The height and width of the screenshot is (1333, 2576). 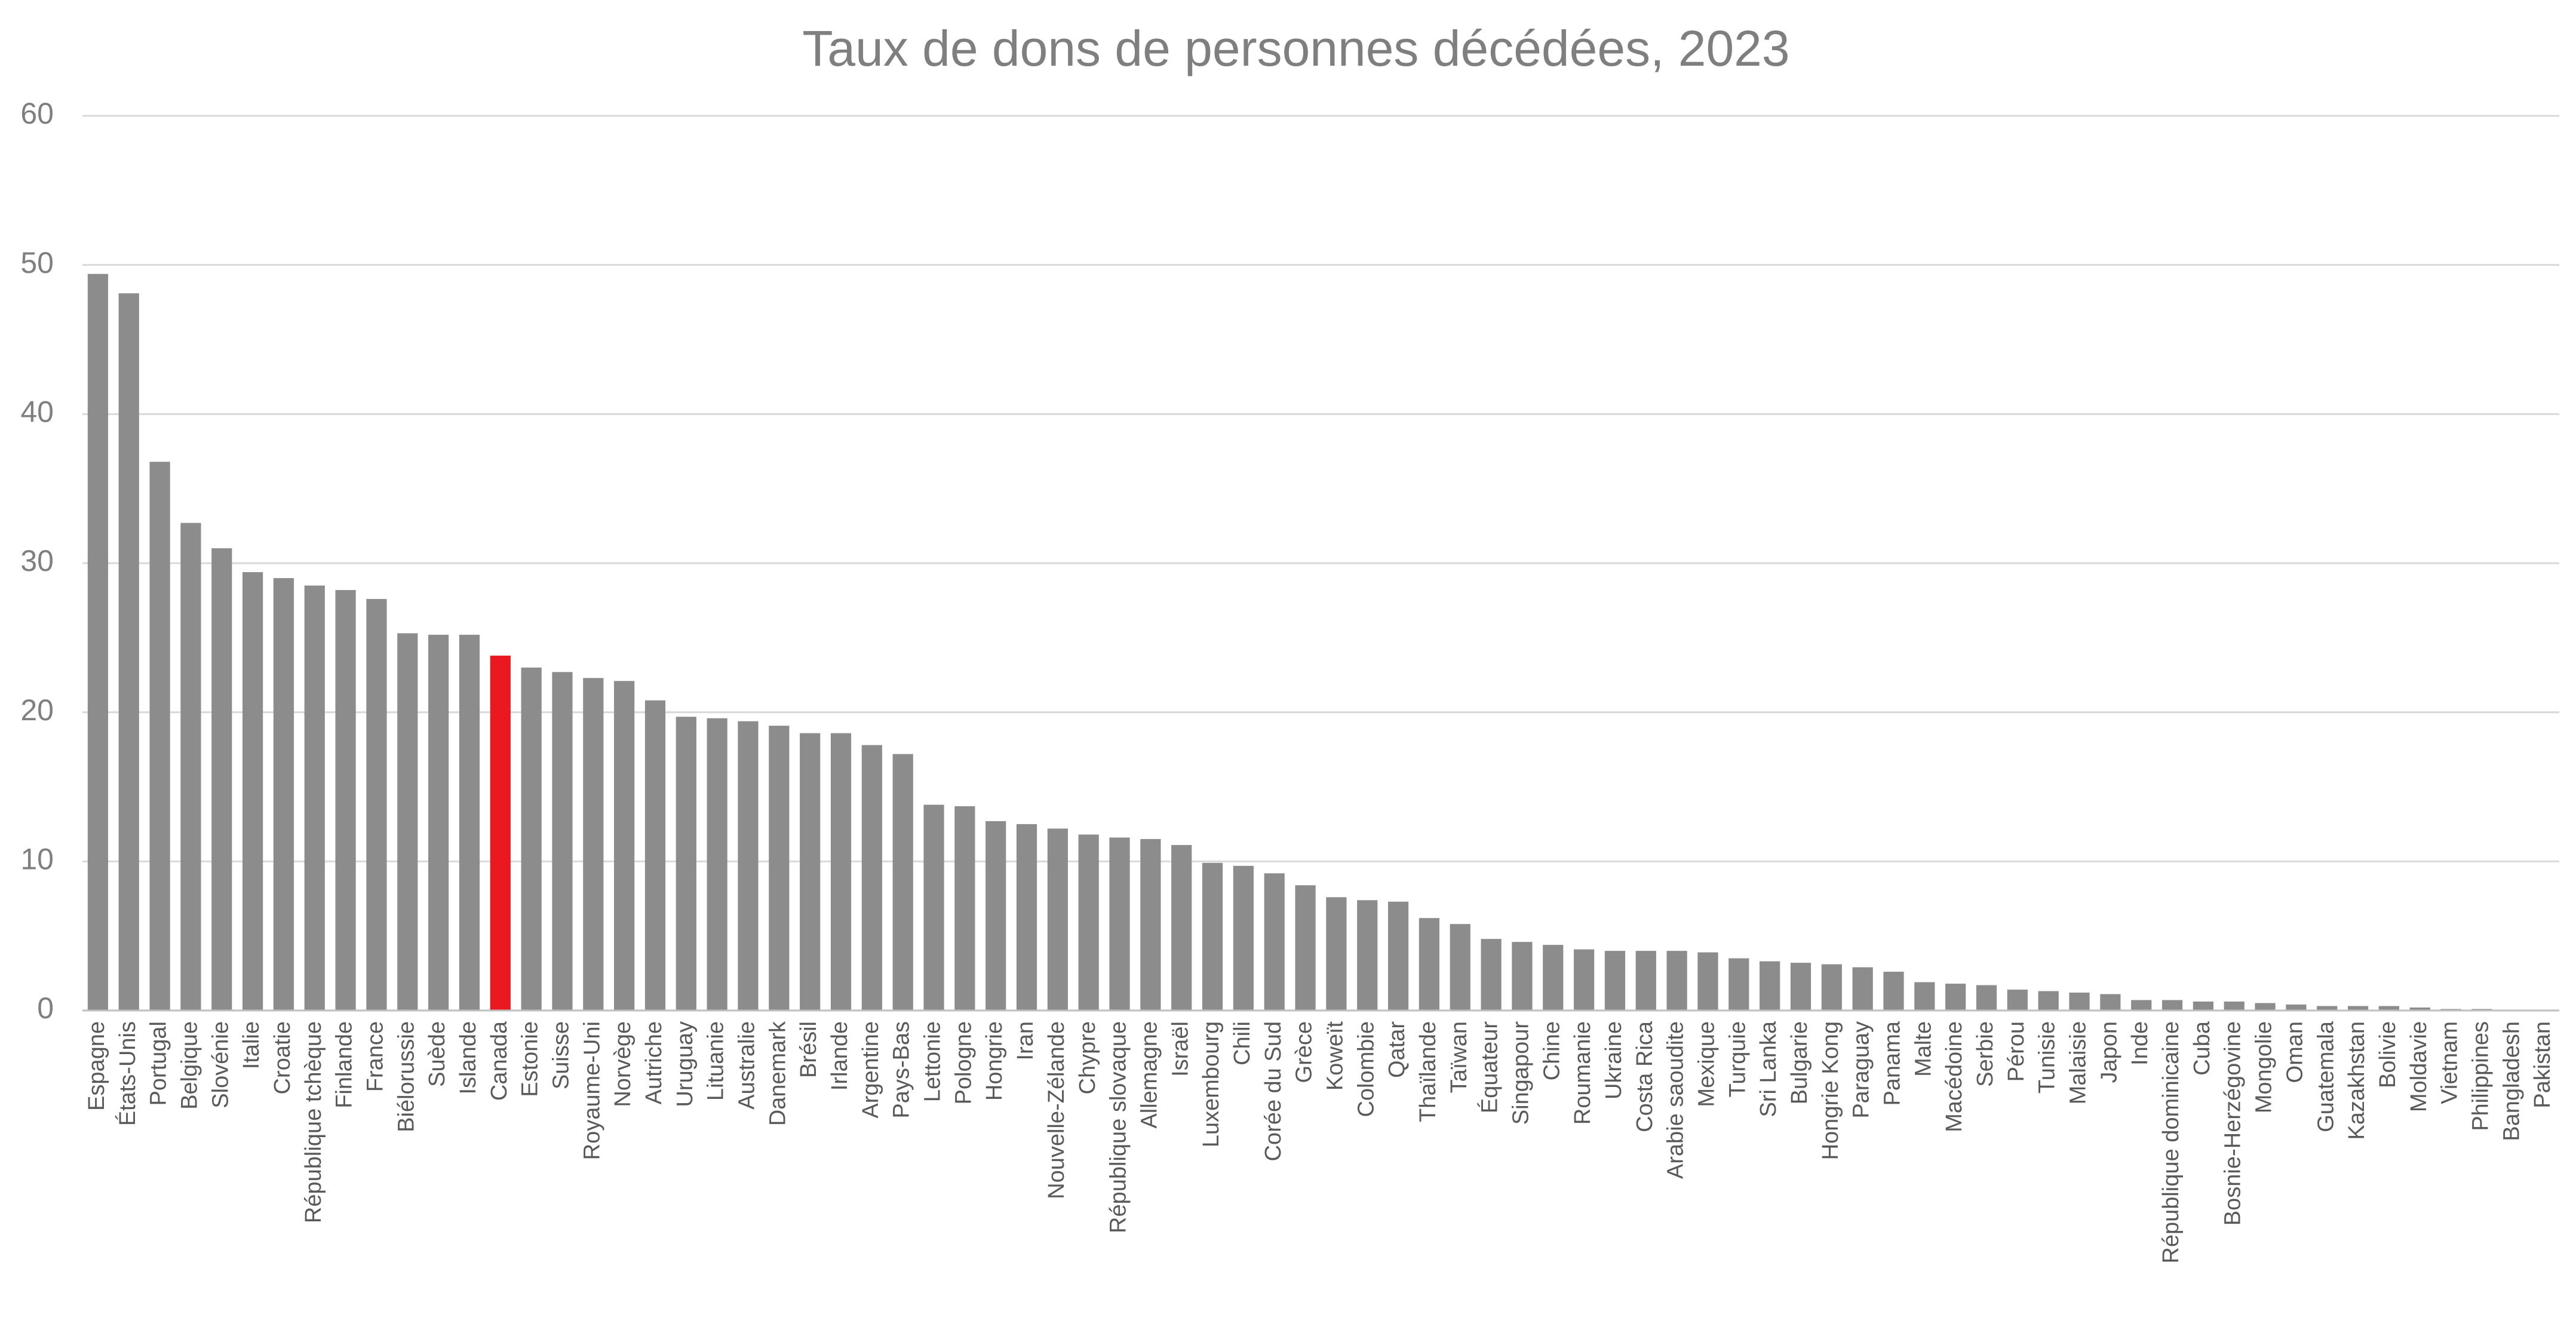 What do you see at coordinates (1800, 1062) in the screenshot?
I see `x-tick-label: Bulgarie` at bounding box center [1800, 1062].